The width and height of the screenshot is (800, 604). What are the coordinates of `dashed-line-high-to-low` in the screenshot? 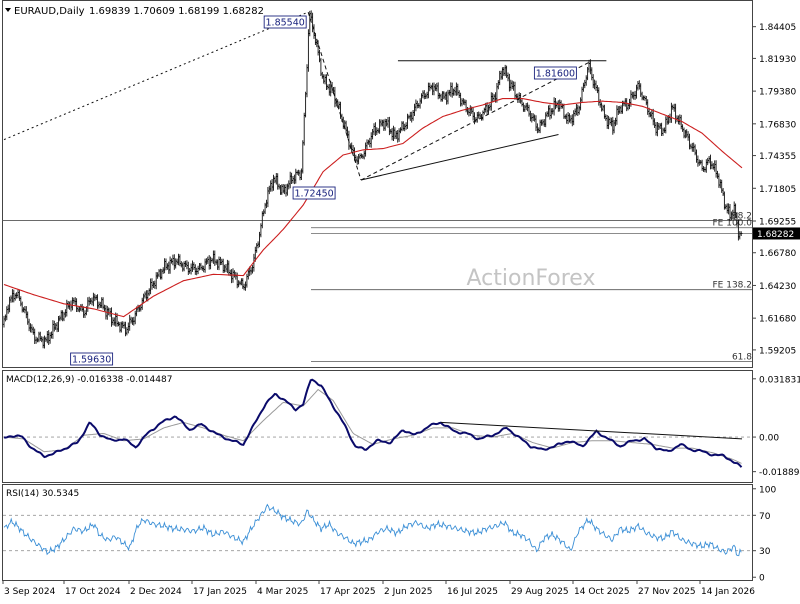 It's located at (334, 96).